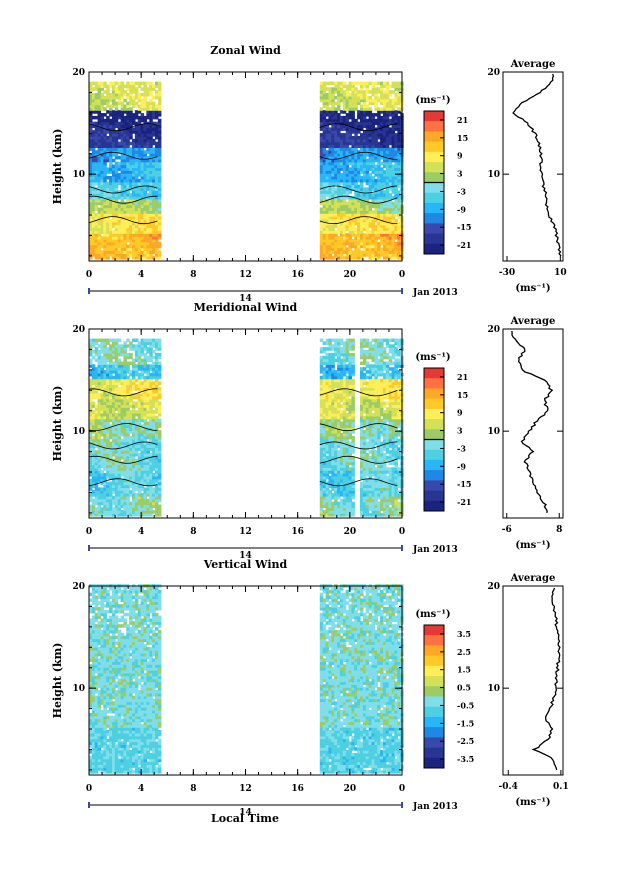  Describe the element at coordinates (434, 137) in the screenshot. I see `colorbar-swatch` at that location.